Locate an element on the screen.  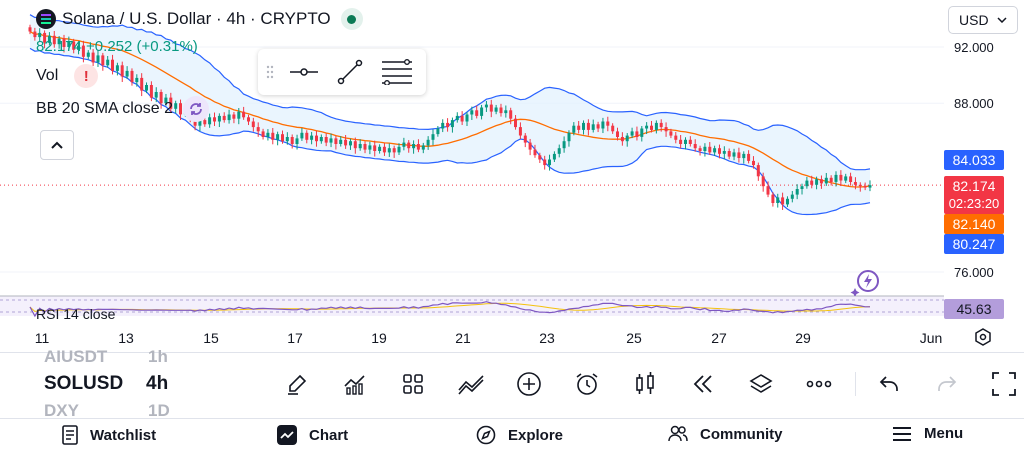
fib-retracement-tool-icon is located at coordinates (397, 72).